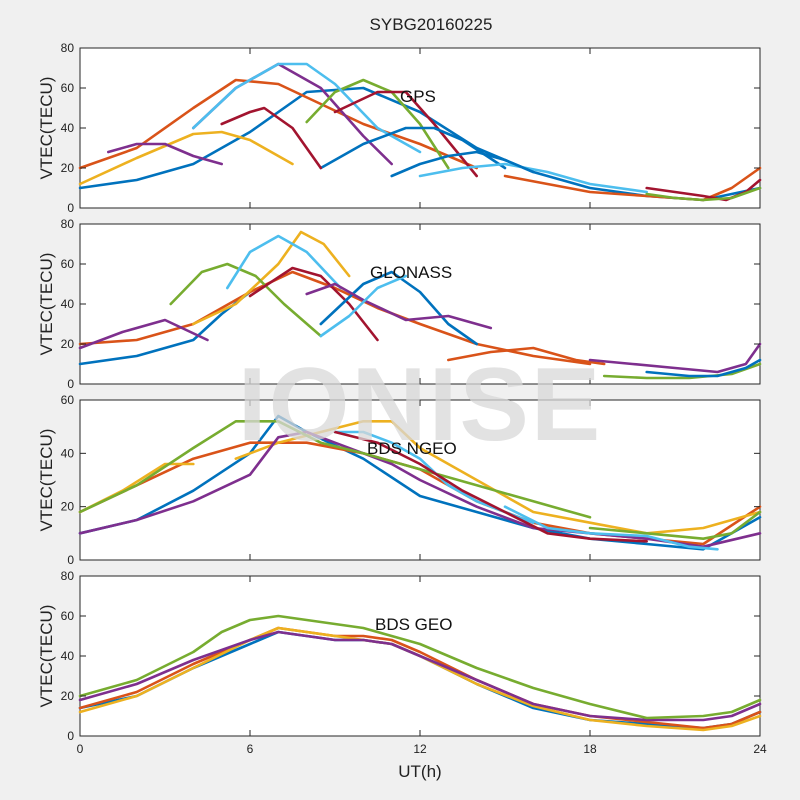  I want to click on x-axis-label: UT(h), so click(419, 771).